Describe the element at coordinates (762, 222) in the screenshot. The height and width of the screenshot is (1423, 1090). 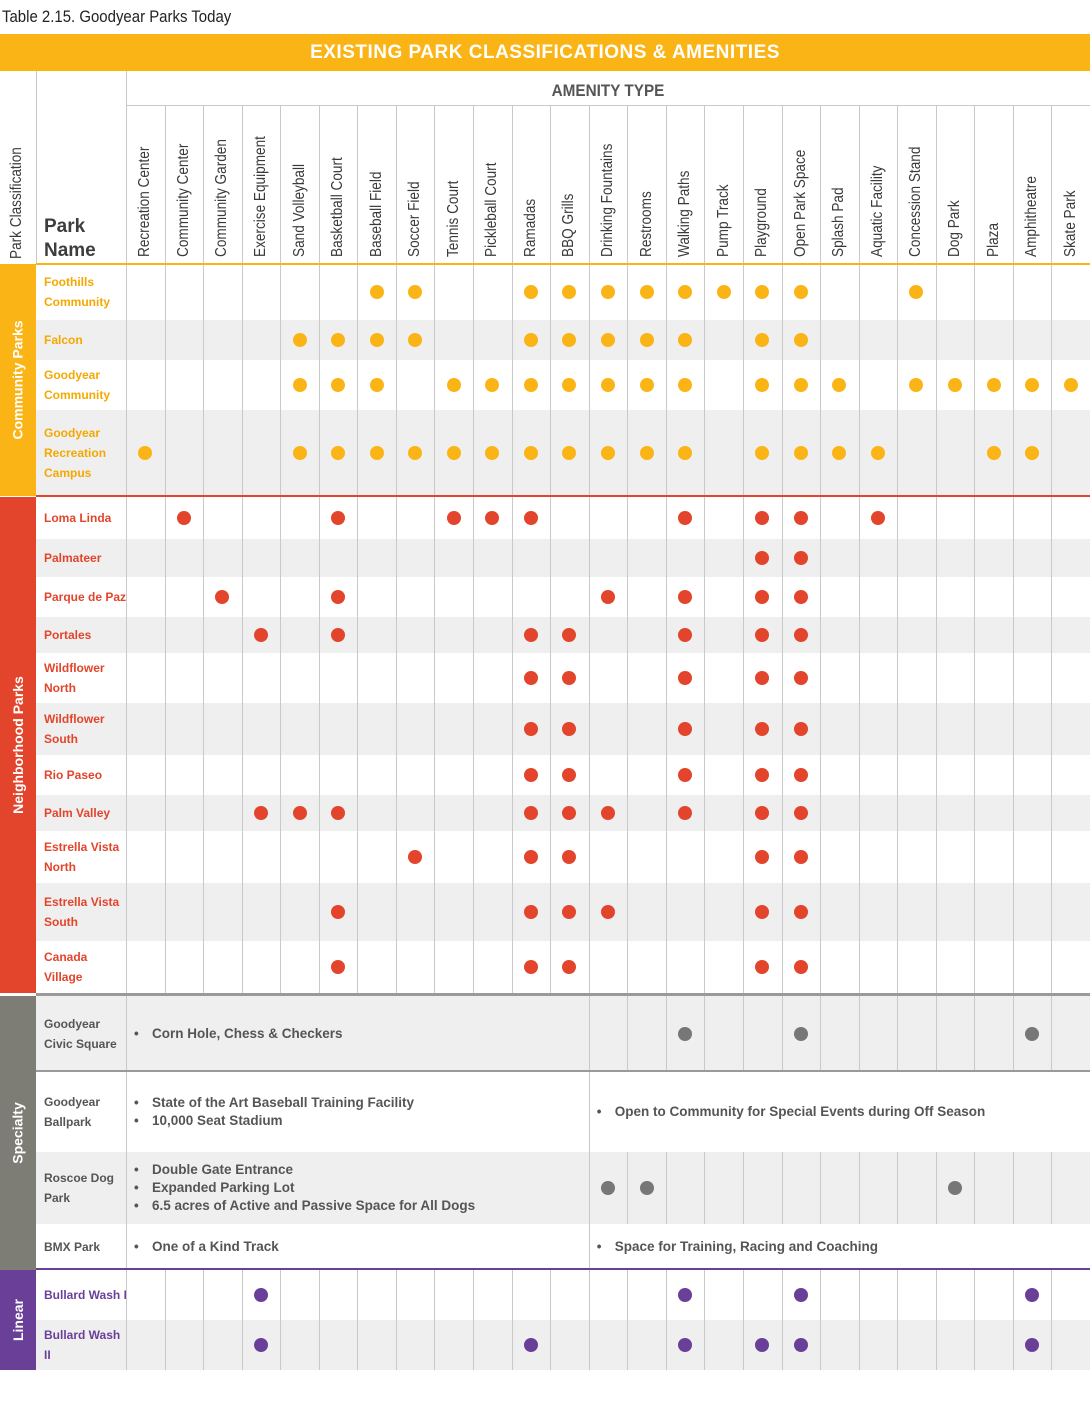
I see `amenity-header-label: Playground` at that location.